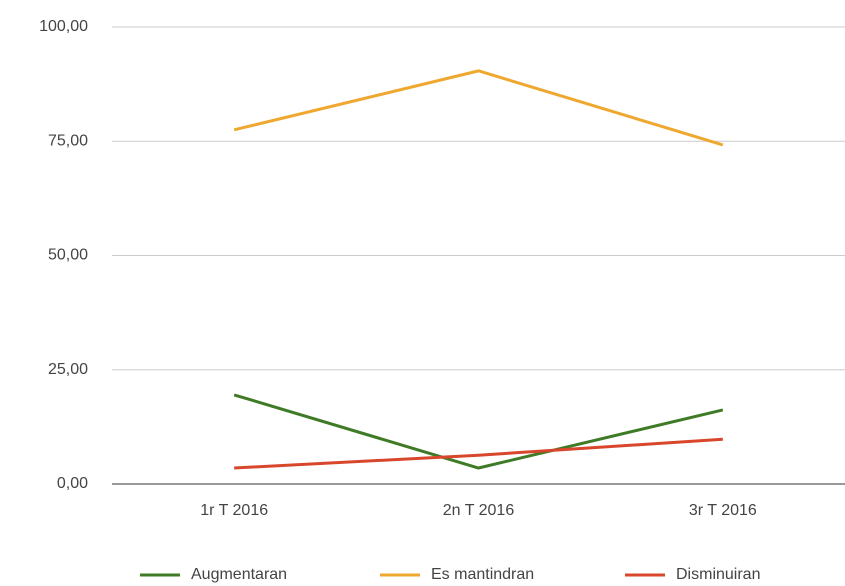 The image size is (845, 586). What do you see at coordinates (68, 369) in the screenshot?
I see `y-tick-label: 25,00` at bounding box center [68, 369].